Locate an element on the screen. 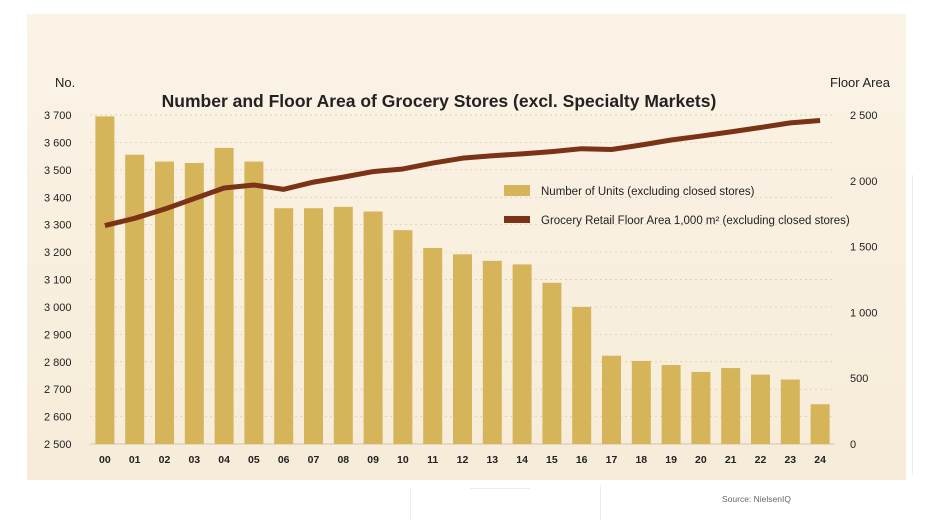 This screenshot has height=520, width=937. left-tick-label: 3 600 is located at coordinates (58, 143).